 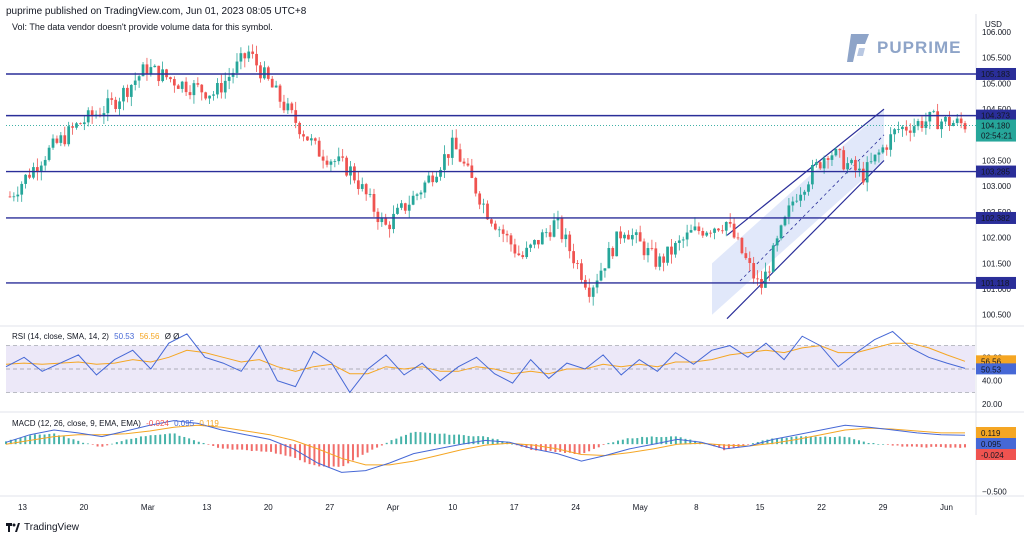 I want to click on macd-pane, so click(x=485, y=446).